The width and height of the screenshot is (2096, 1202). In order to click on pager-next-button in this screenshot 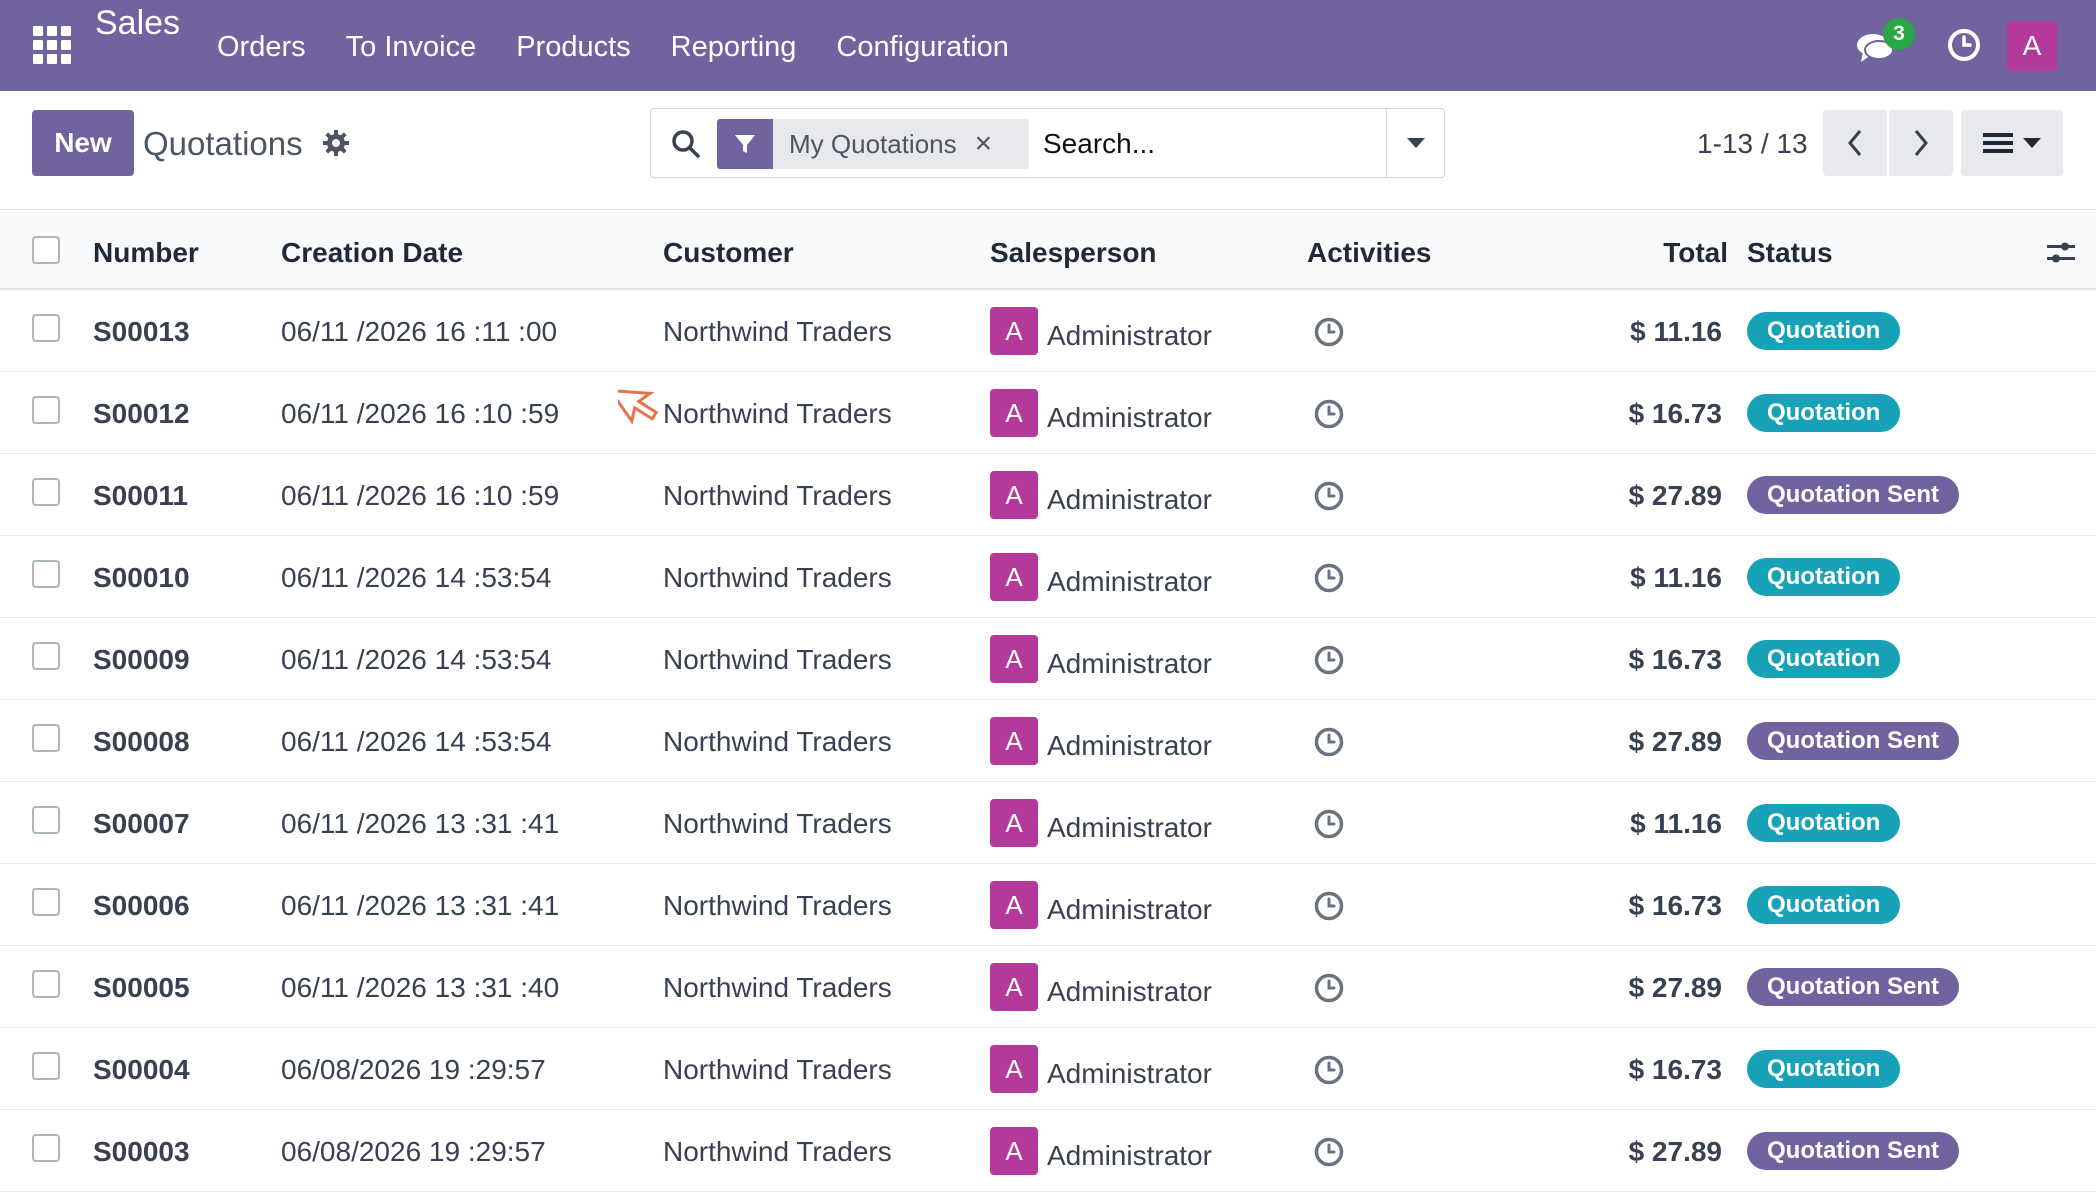, I will do `click(1921, 143)`.